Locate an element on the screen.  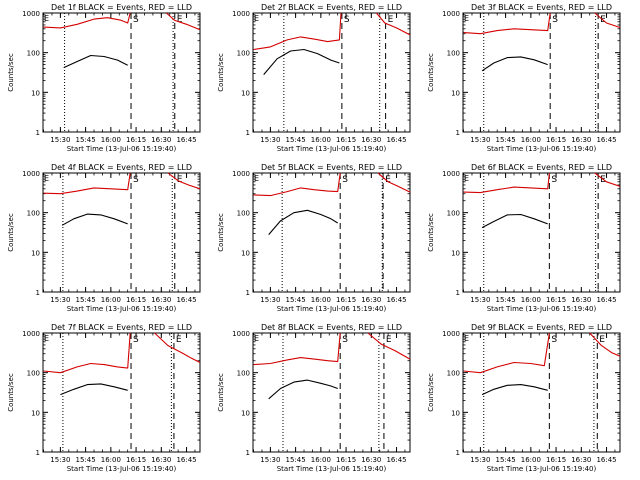
panel-title: Det 9f BLACK = Events, RED = LLD is located at coordinates (541, 327).